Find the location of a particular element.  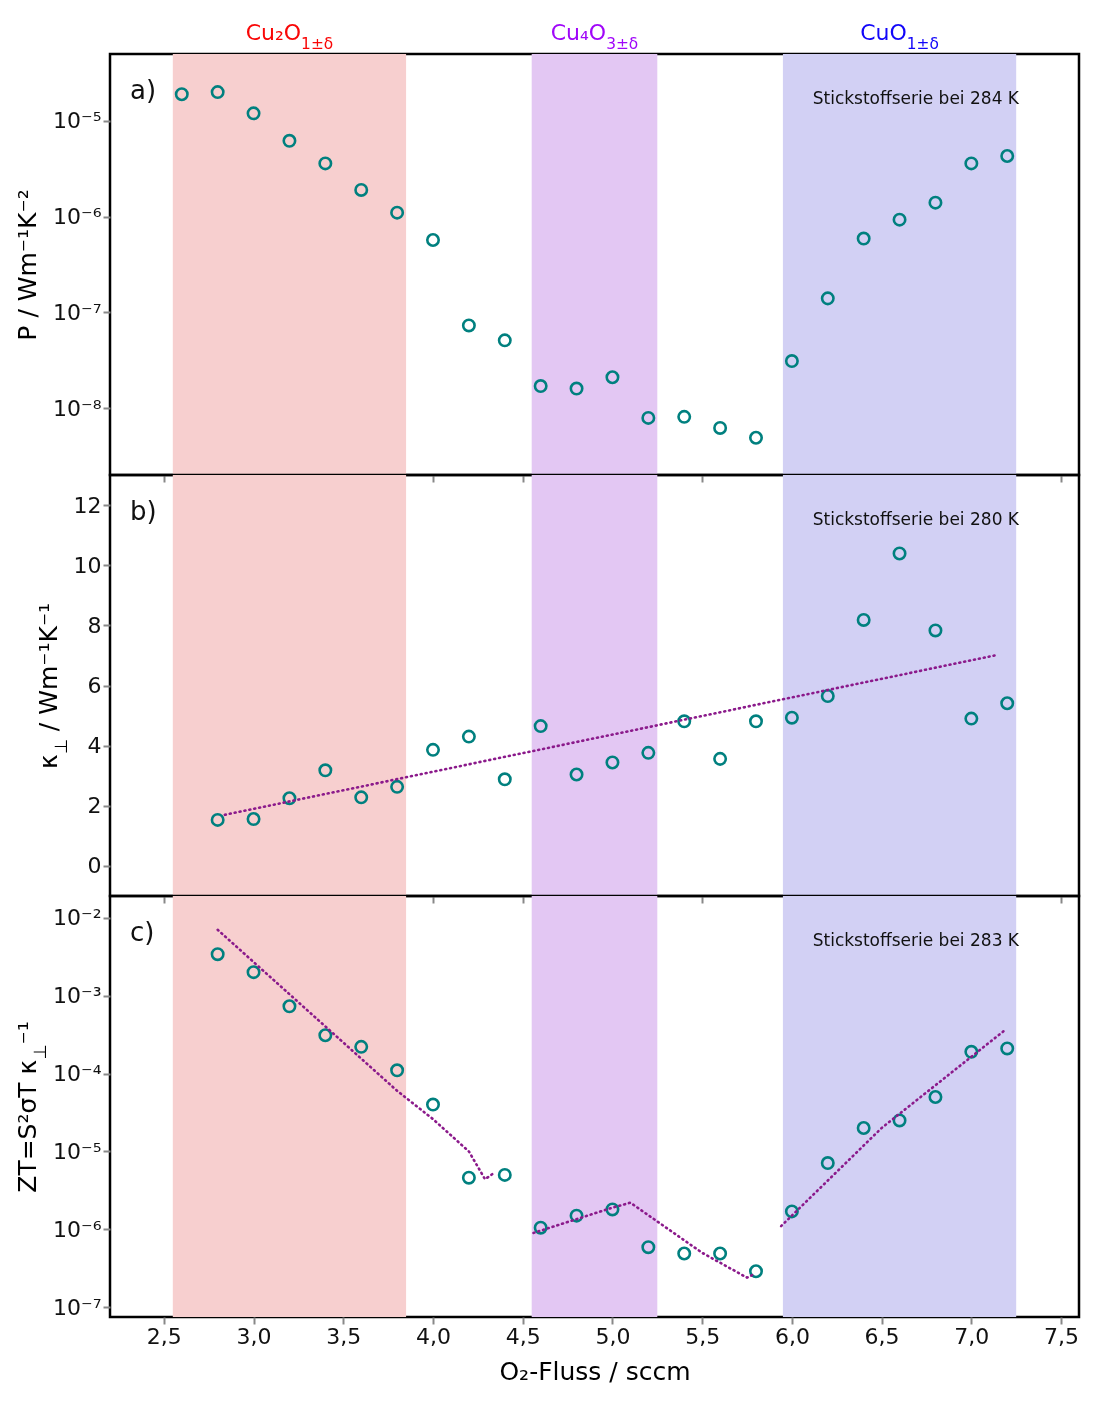

x-tick-label: 5,5 is located at coordinates (703, 1336).